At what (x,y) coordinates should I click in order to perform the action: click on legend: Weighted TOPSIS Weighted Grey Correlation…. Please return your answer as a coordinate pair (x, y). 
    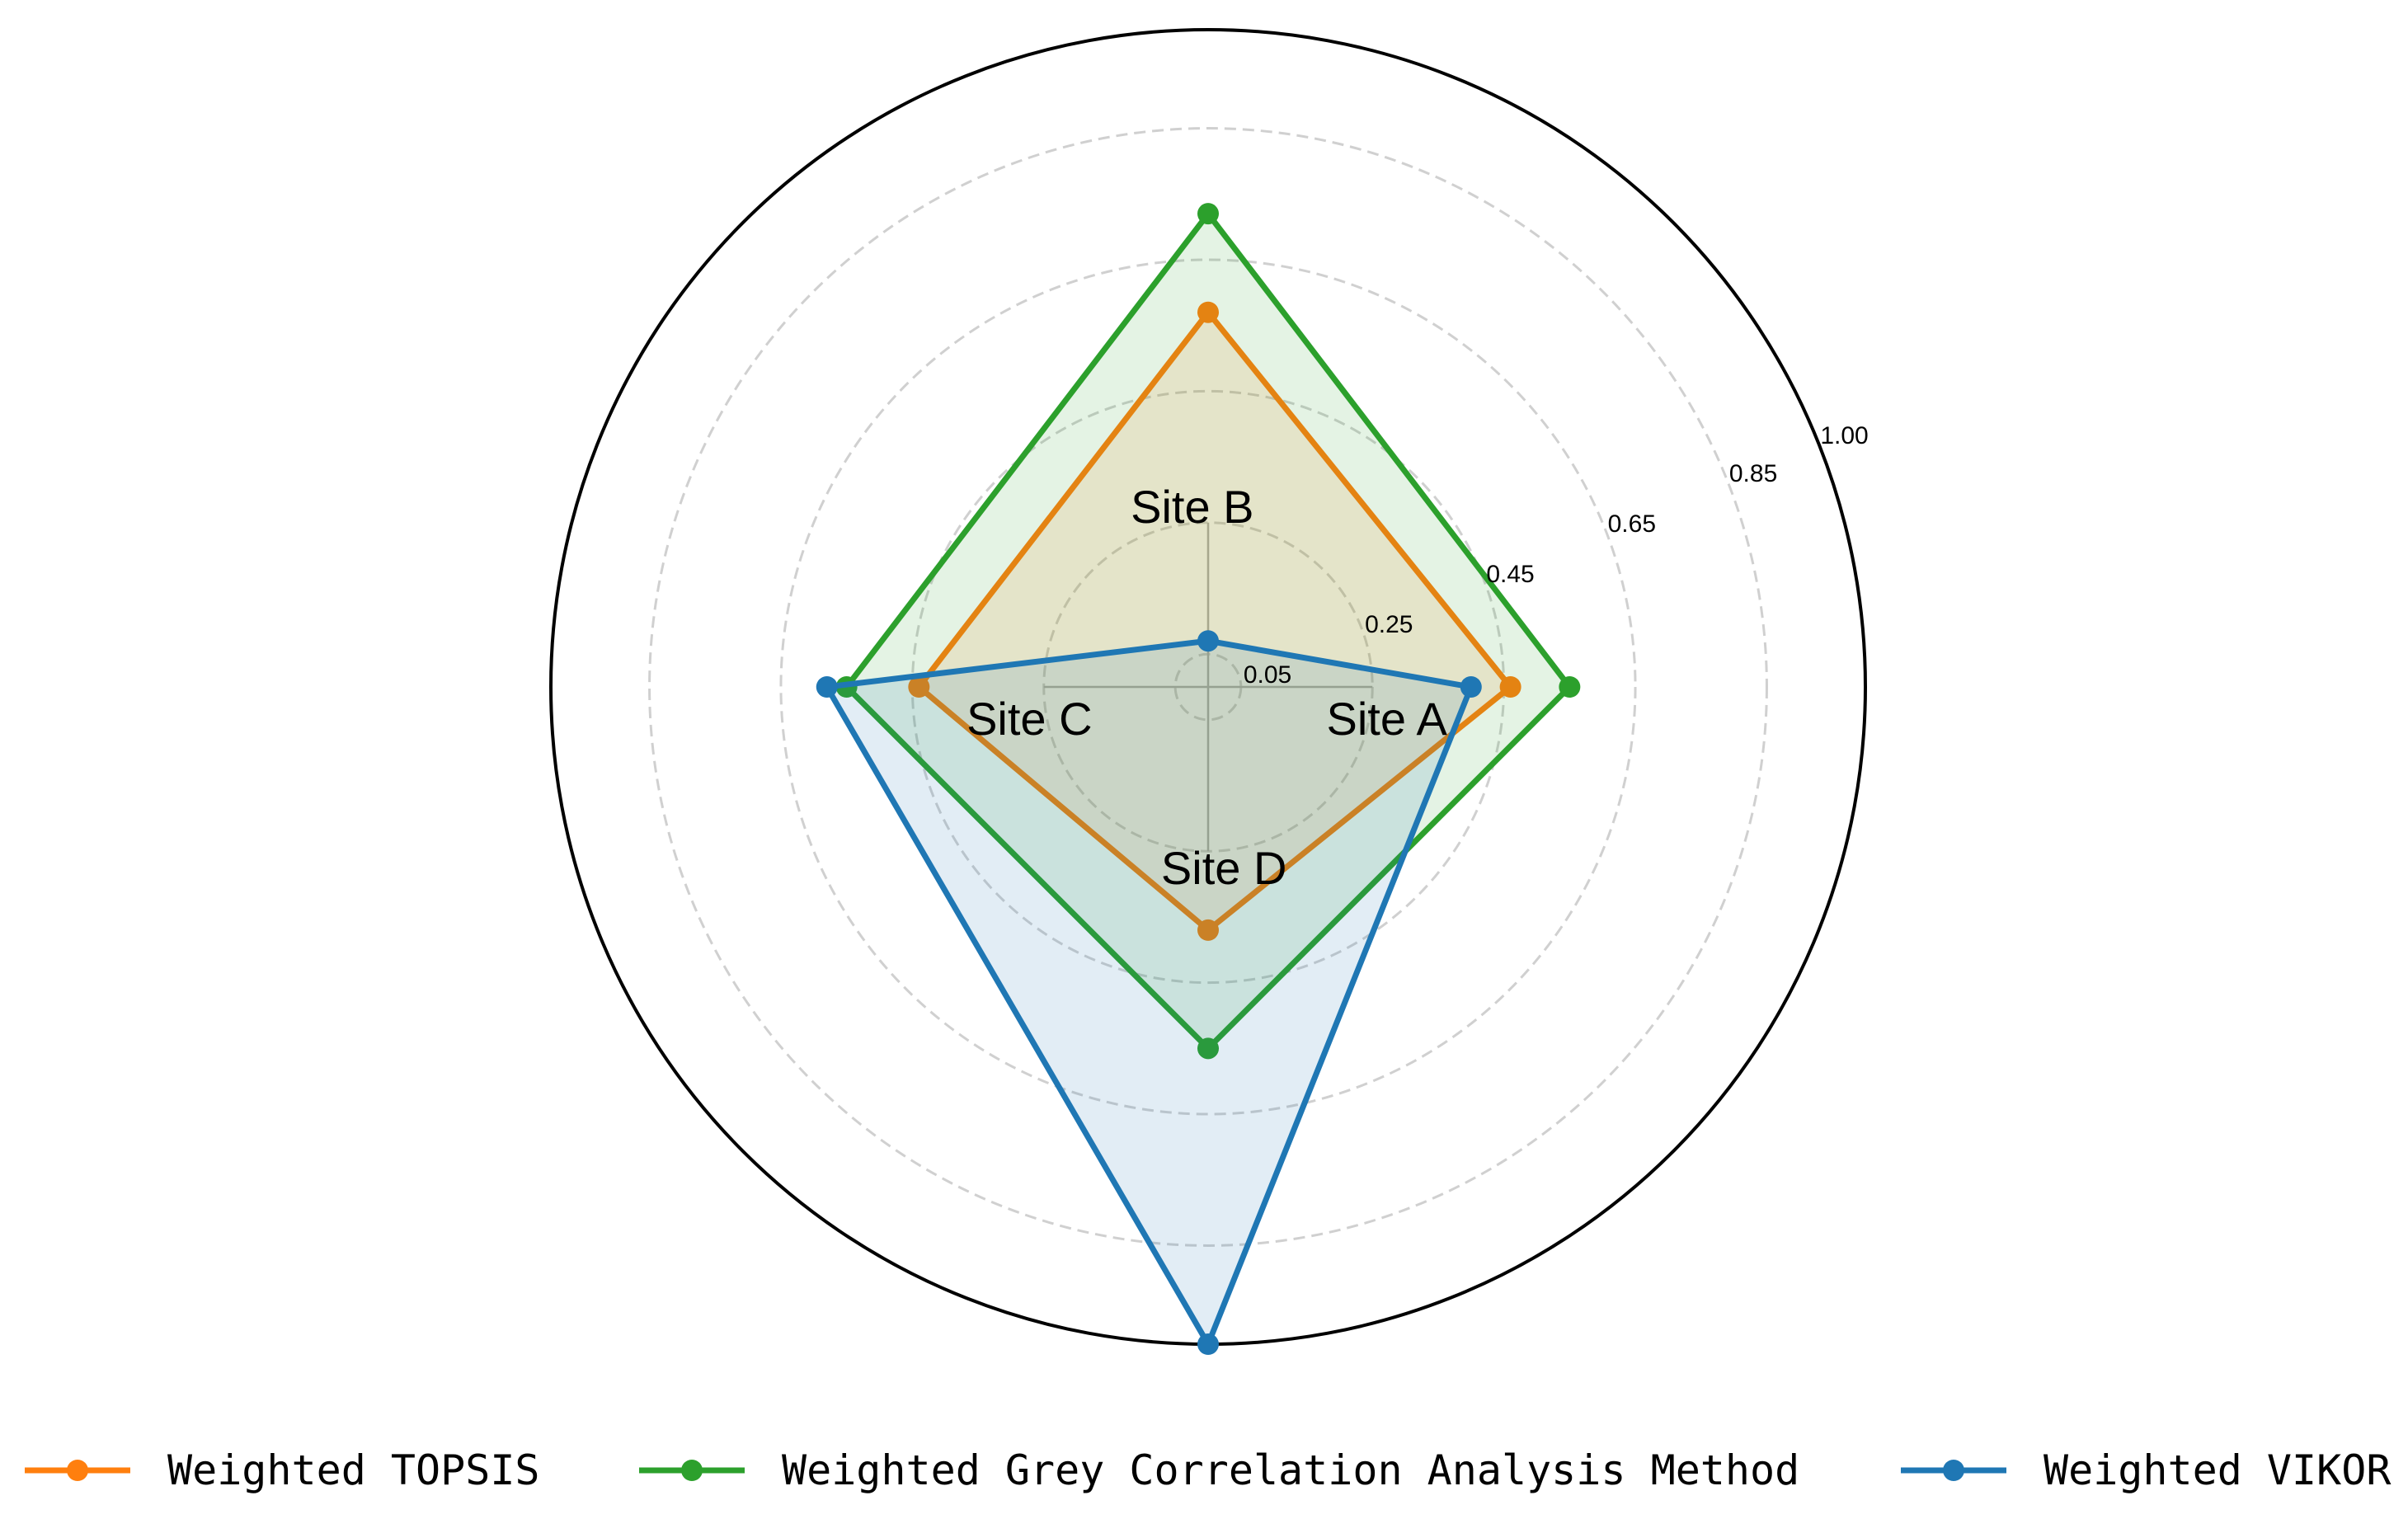
    Looking at the image, I should click on (1208, 1470).